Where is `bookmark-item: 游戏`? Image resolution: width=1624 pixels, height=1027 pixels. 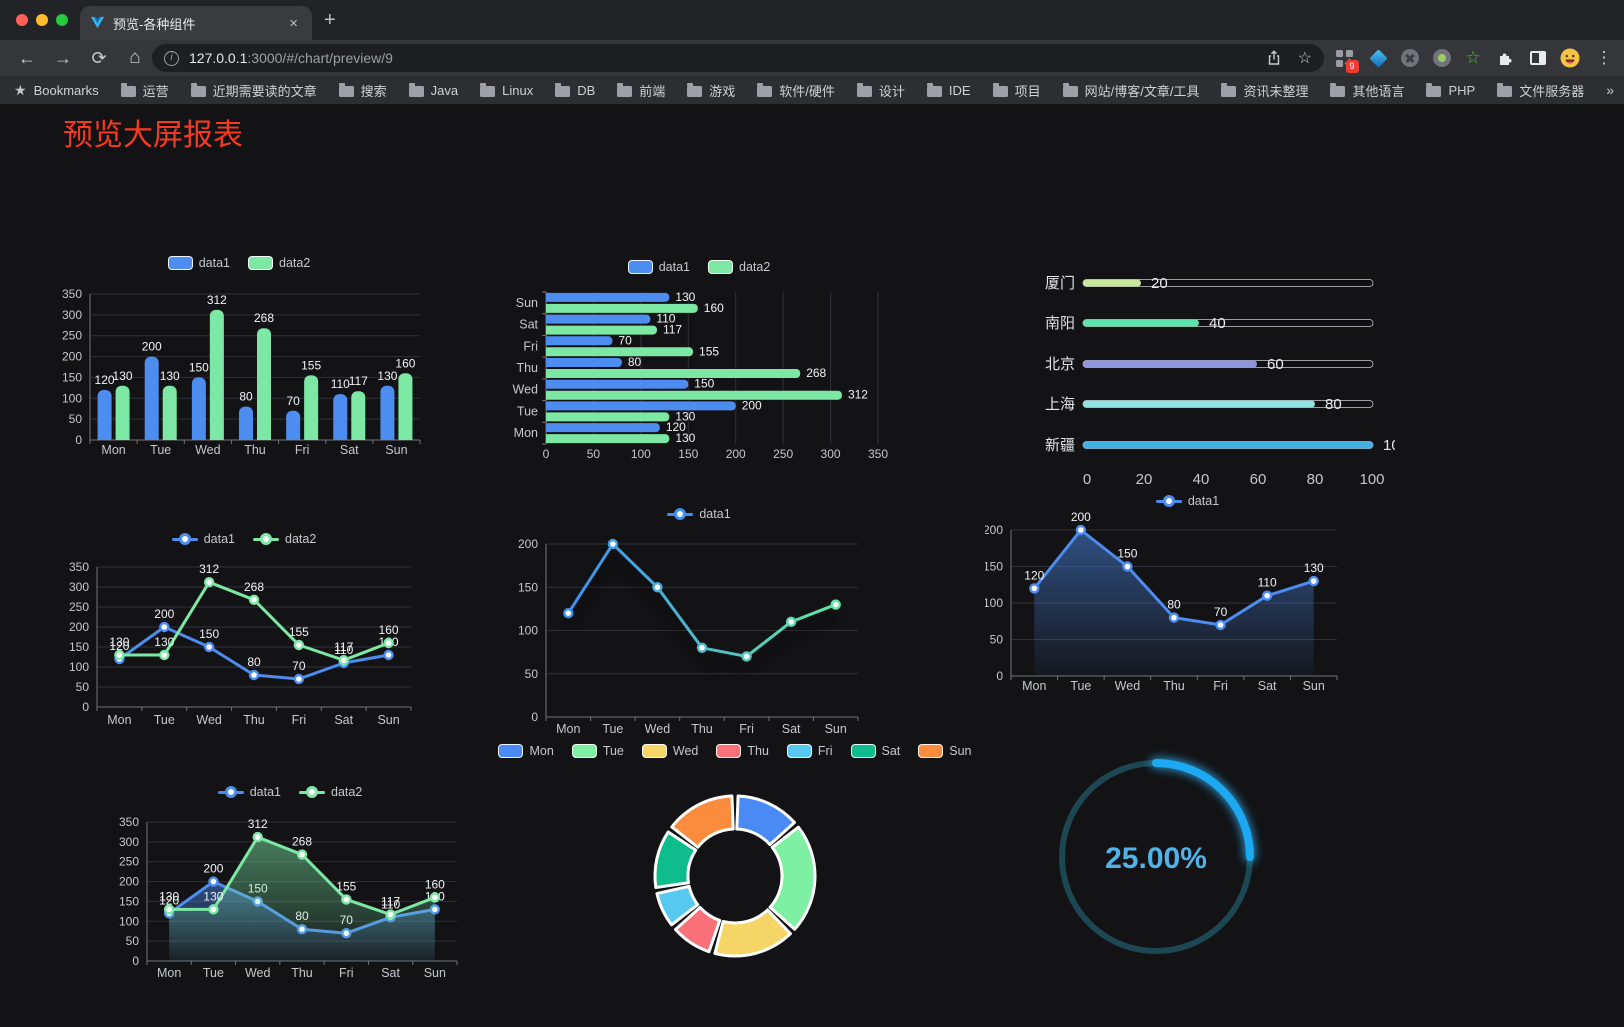 bookmark-item: 游戏 is located at coordinates (711, 90).